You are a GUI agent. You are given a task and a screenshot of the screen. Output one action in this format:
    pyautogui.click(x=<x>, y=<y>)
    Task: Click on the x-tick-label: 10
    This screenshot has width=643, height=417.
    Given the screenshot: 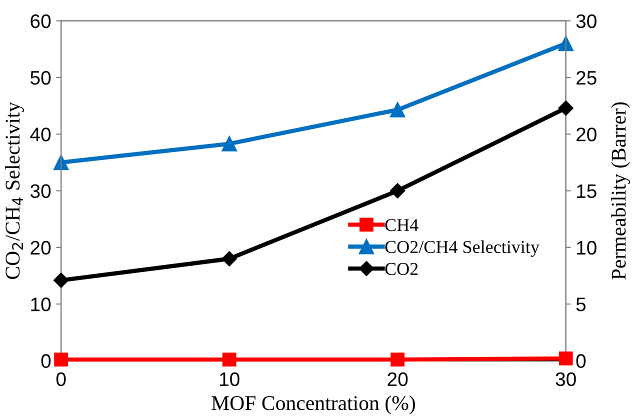 What is the action you would take?
    pyautogui.click(x=230, y=379)
    